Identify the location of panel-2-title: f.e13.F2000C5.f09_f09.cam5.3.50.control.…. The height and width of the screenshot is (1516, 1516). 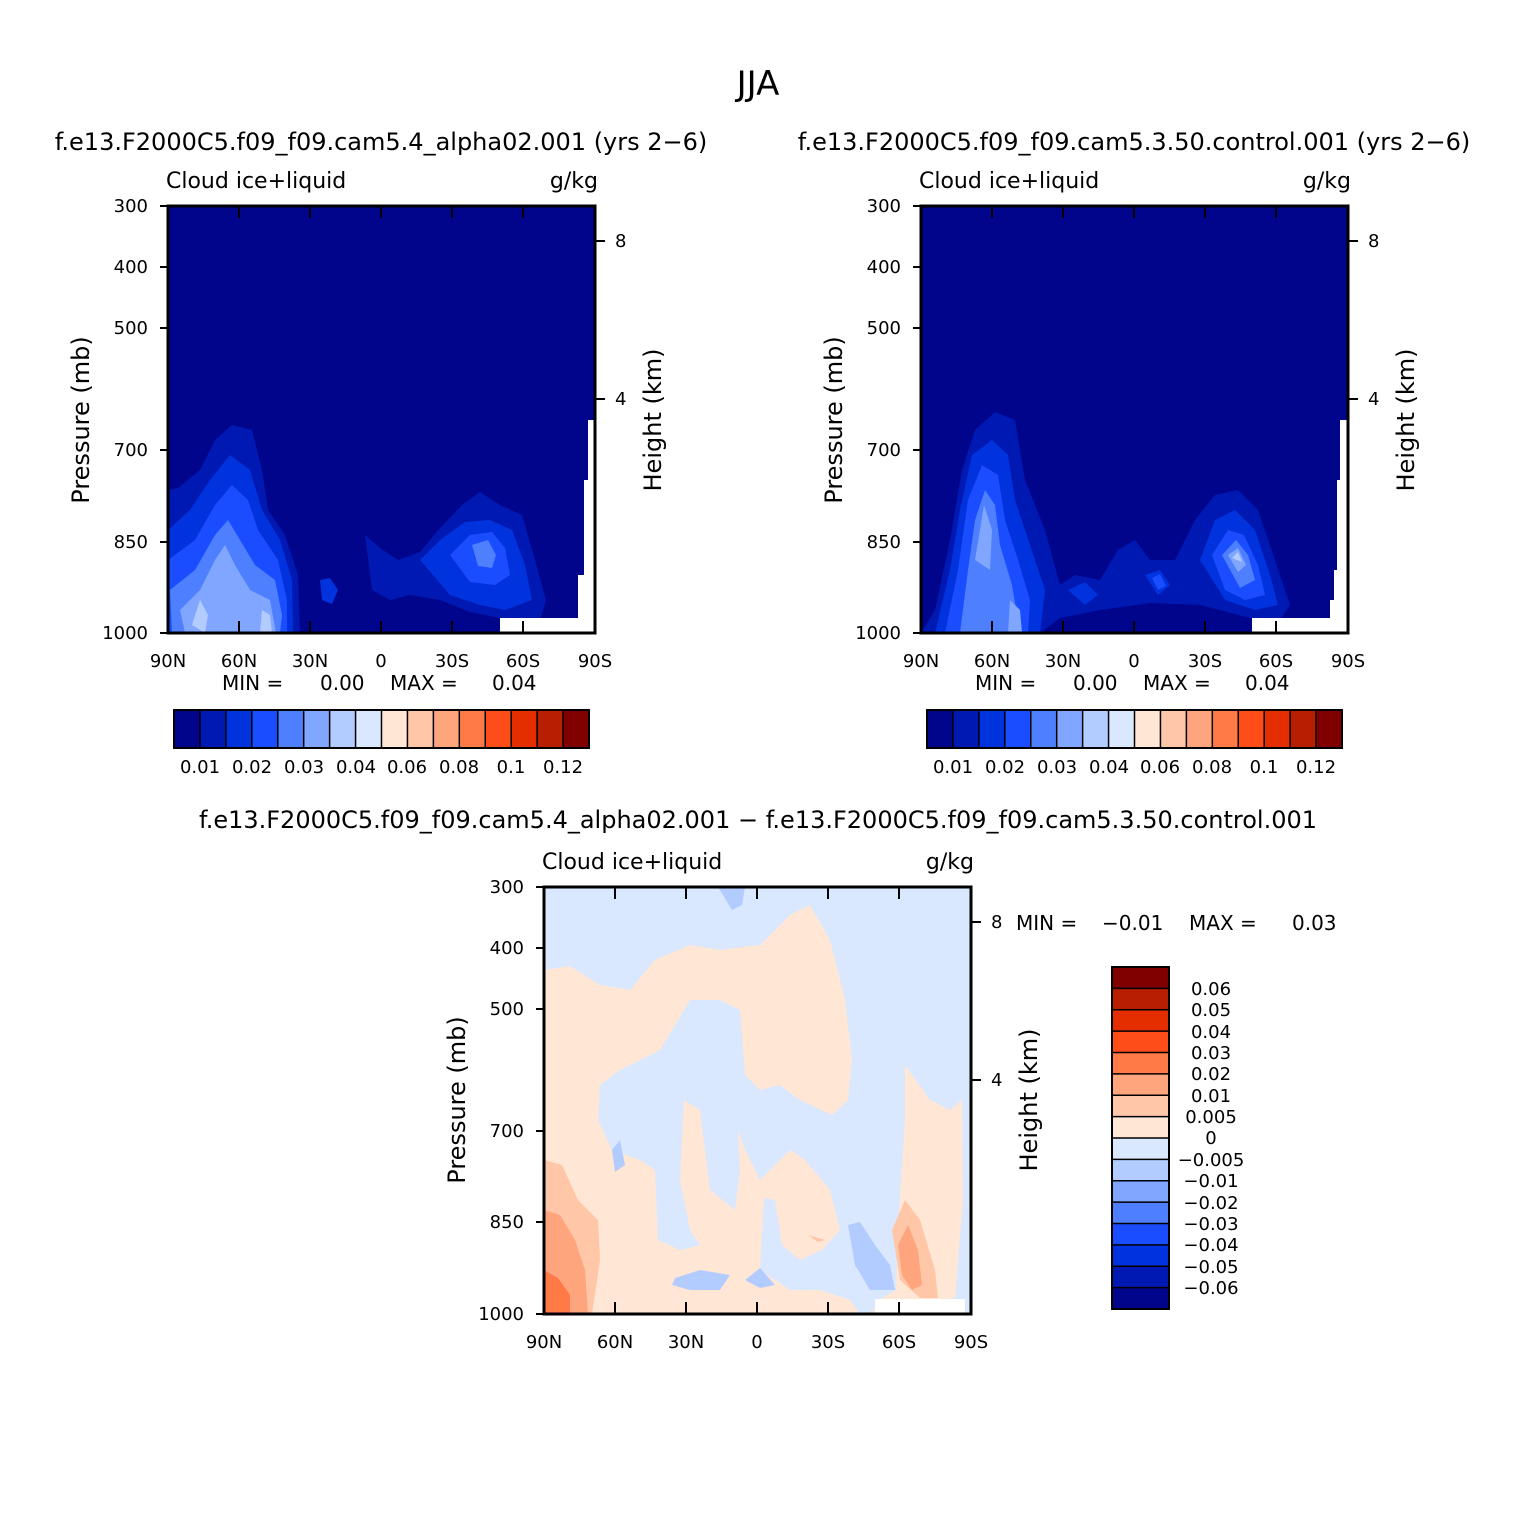
(1134, 142).